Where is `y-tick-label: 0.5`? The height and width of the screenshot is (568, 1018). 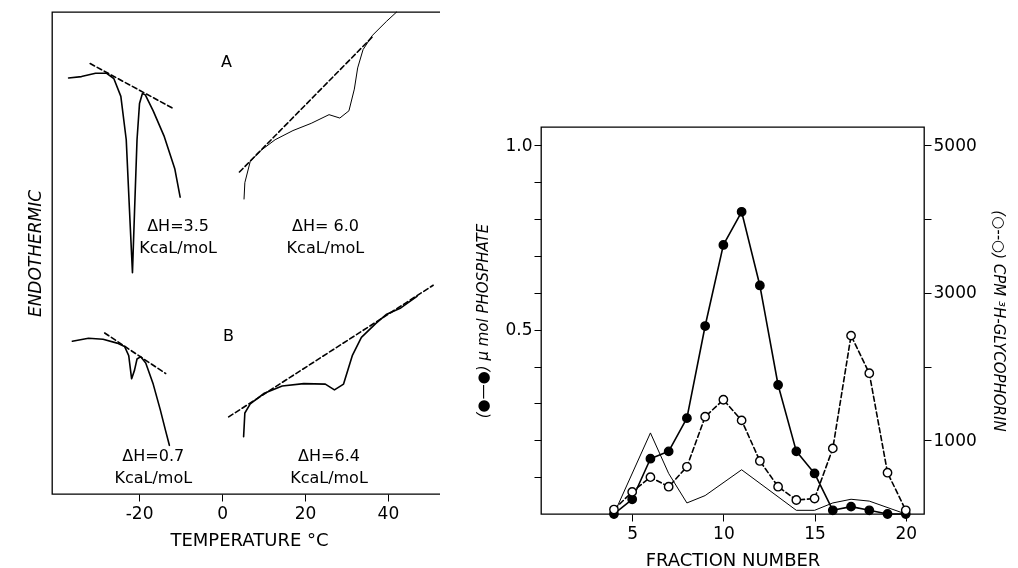 y-tick-label: 0.5 is located at coordinates (519, 329).